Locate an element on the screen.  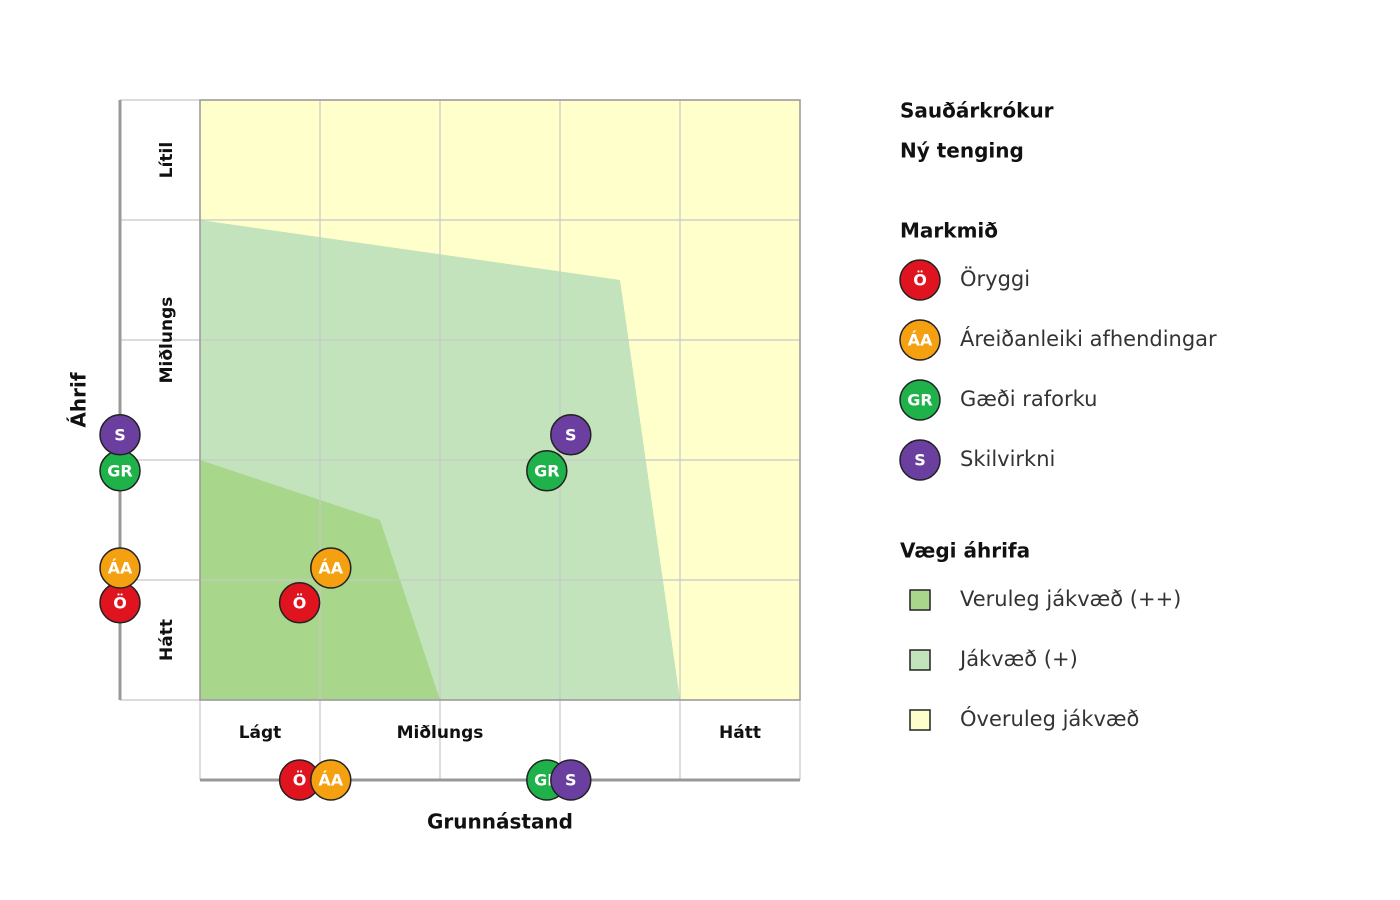
chart-subtitle: Ný tenging is located at coordinates (962, 151).